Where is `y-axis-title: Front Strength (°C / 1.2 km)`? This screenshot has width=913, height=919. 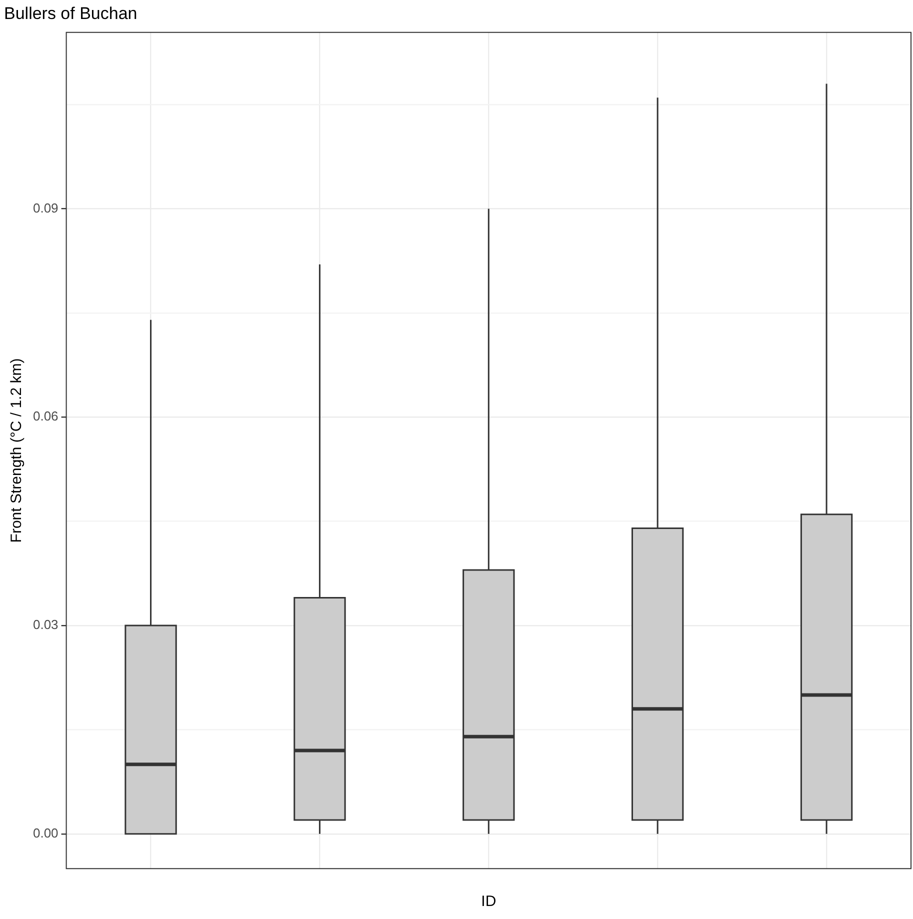 y-axis-title: Front Strength (°C / 1.2 km) is located at coordinates (17, 450).